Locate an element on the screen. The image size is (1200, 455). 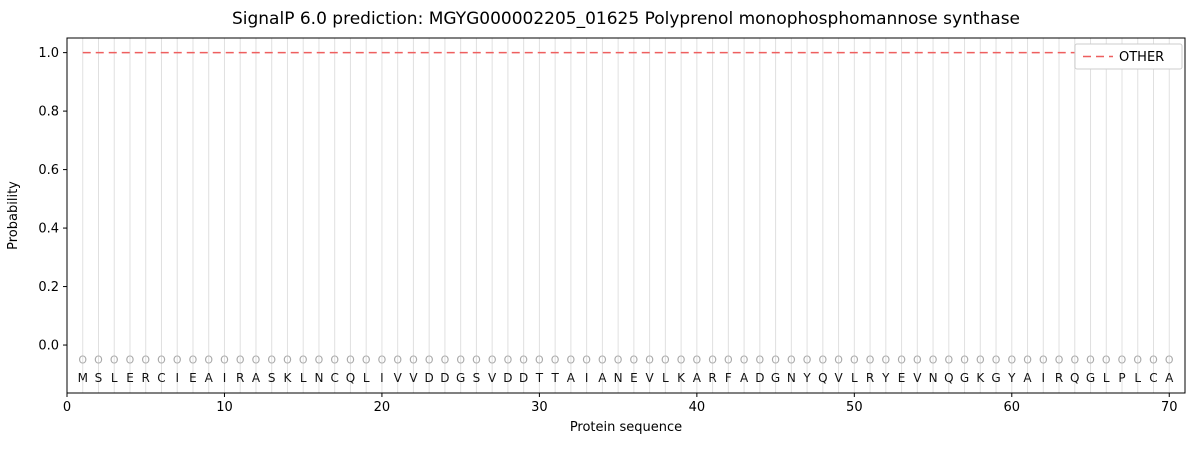
sequence-letter: F is located at coordinates (728, 378).